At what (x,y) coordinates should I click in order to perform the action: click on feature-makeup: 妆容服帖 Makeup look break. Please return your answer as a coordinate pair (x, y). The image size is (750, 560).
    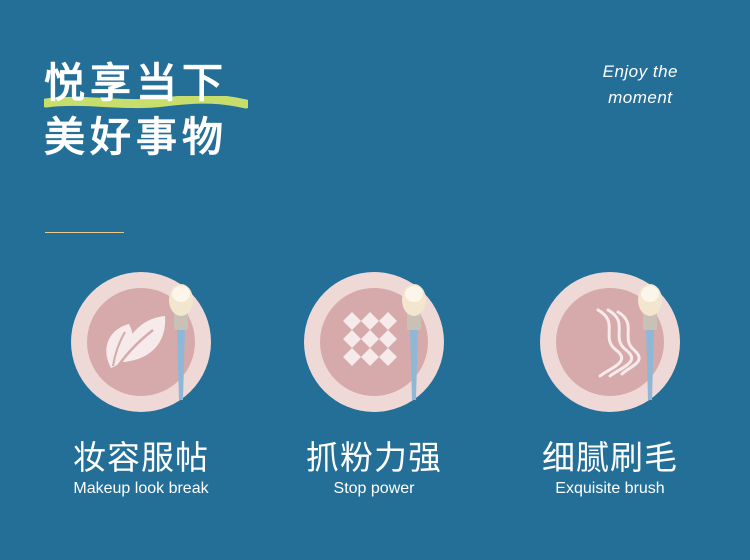
    Looking at the image, I should click on (141, 386).